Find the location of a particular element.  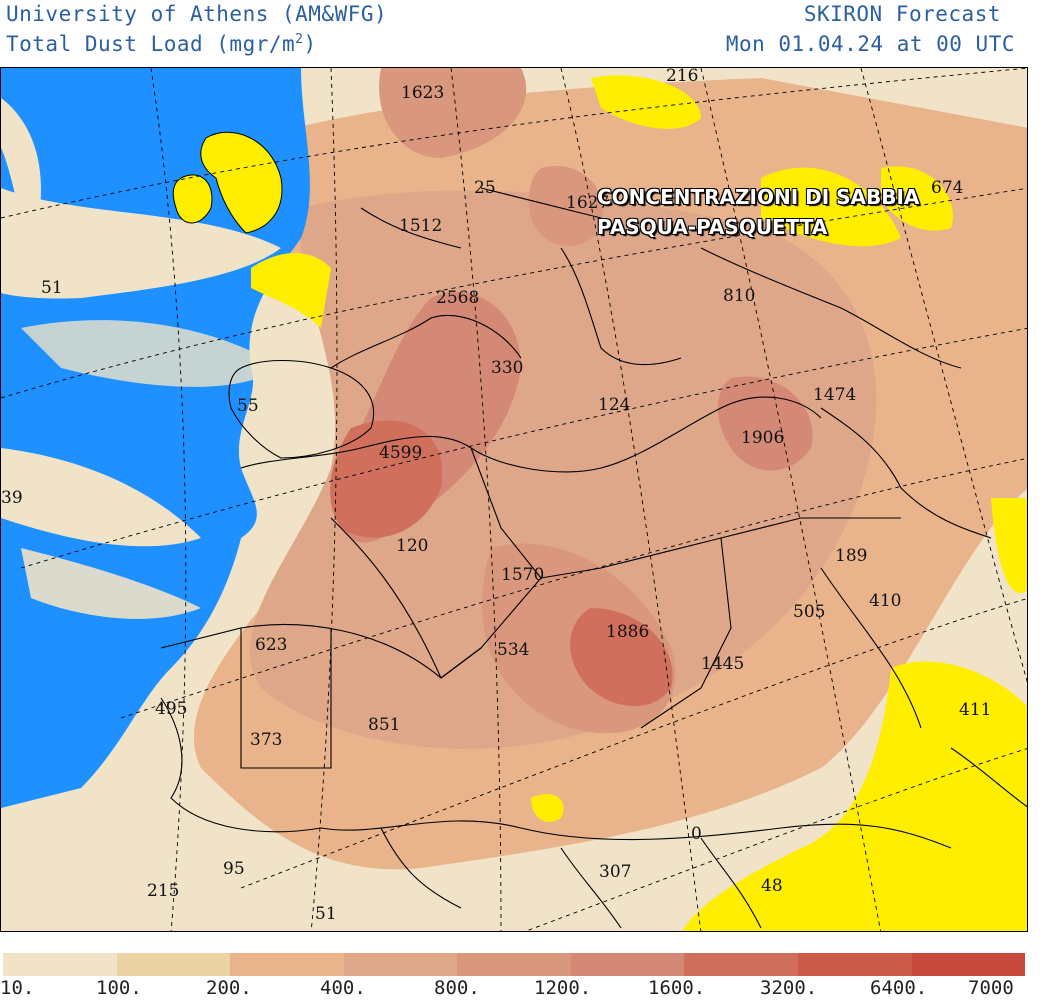

map-value-label: 410 is located at coordinates (885, 601).